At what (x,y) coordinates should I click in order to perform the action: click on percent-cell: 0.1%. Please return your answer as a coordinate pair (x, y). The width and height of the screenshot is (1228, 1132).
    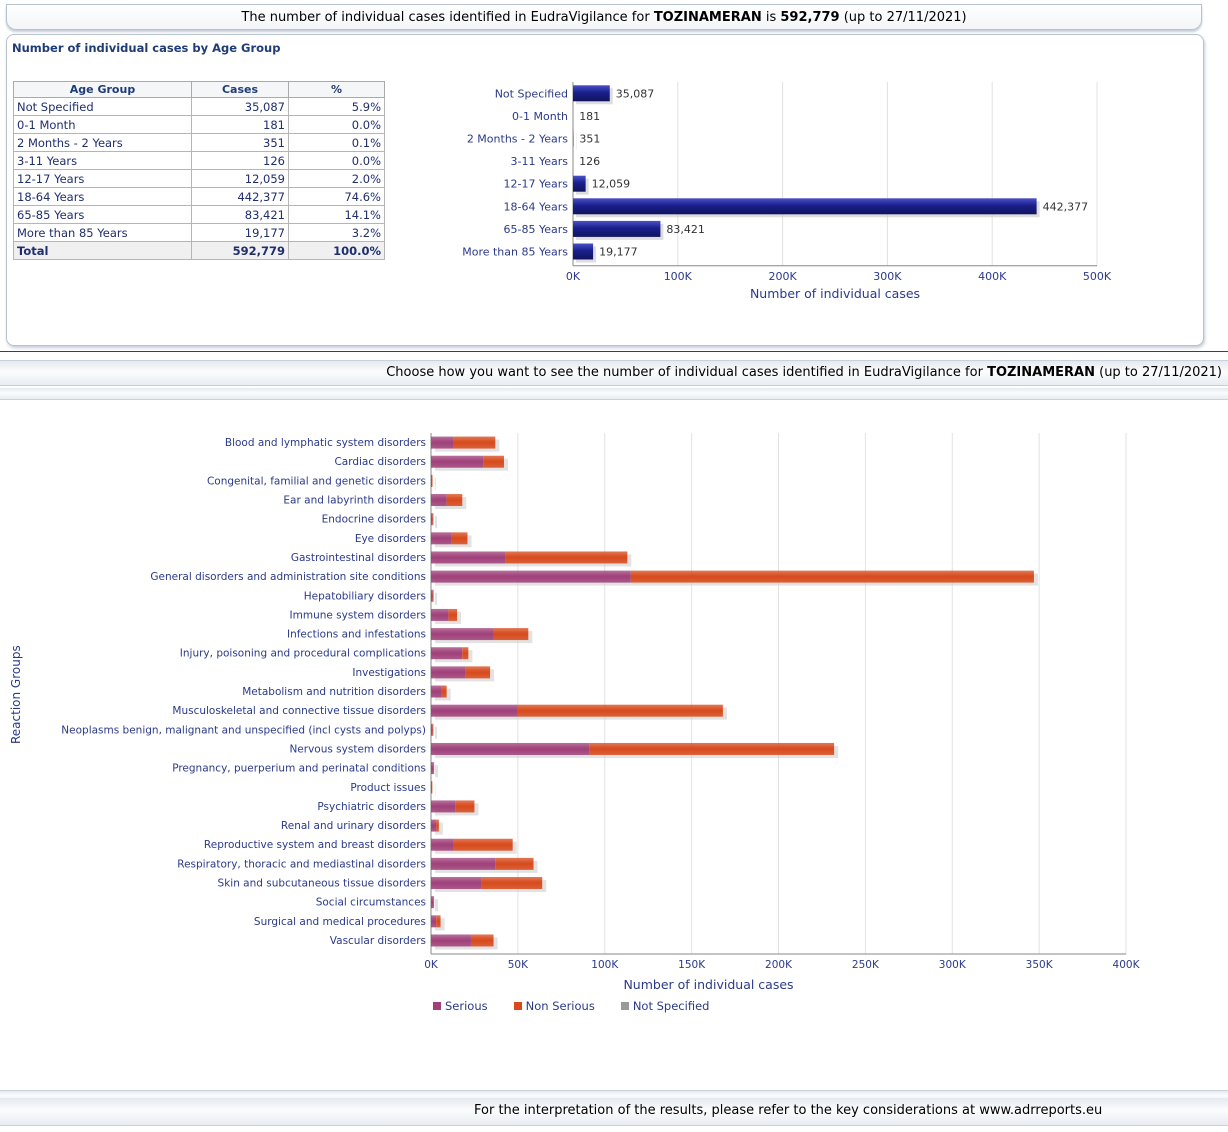
    Looking at the image, I should click on (336, 142).